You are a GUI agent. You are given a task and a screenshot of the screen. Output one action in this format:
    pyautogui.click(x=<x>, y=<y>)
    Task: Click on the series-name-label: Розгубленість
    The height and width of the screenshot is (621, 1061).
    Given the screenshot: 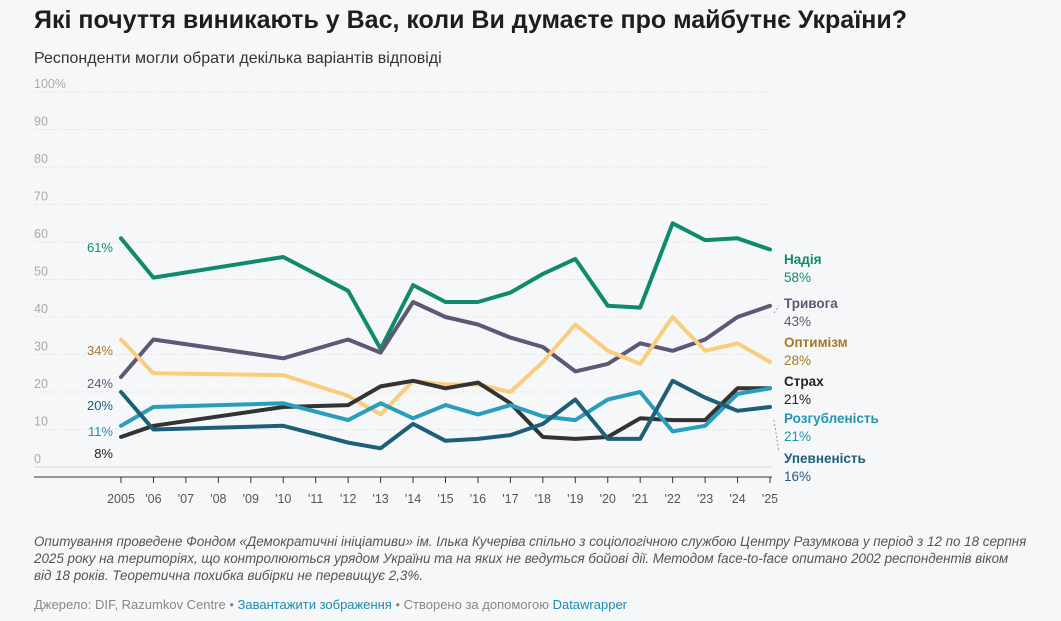 What is the action you would take?
    pyautogui.click(x=831, y=418)
    